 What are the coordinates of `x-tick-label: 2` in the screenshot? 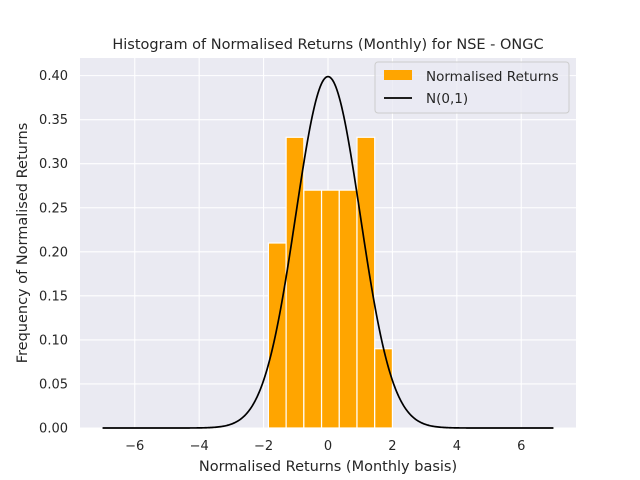 It's located at (392, 446).